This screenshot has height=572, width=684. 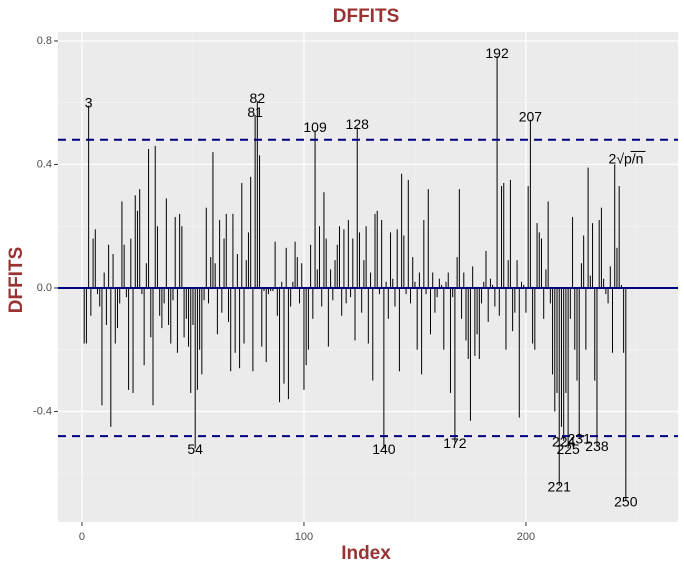 What do you see at coordinates (42, 411) in the screenshot?
I see `y-tick-label: -0.4` at bounding box center [42, 411].